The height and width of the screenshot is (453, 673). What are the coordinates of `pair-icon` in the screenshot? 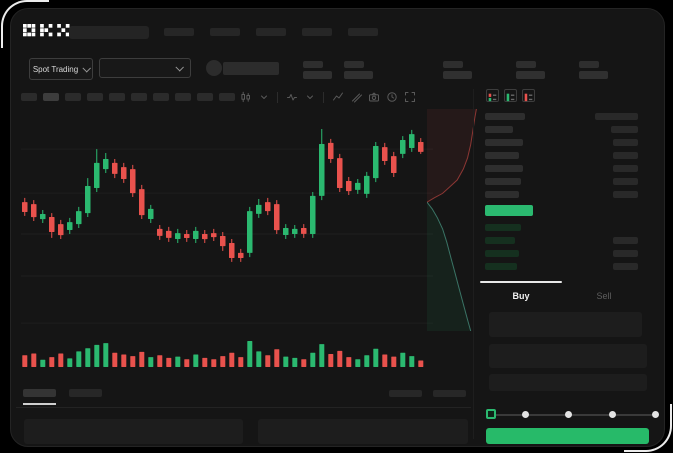 It's located at (214, 68).